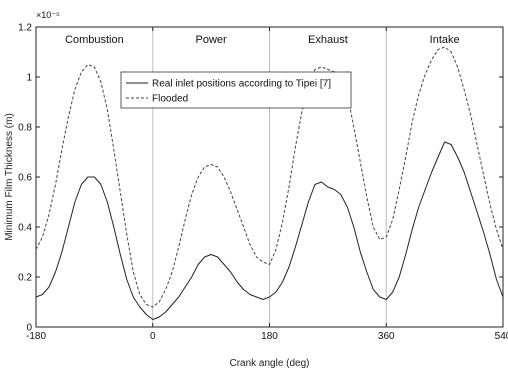 This screenshot has height=370, width=508. Describe the element at coordinates (153, 336) in the screenshot. I see `x-tick-label: 0` at that location.